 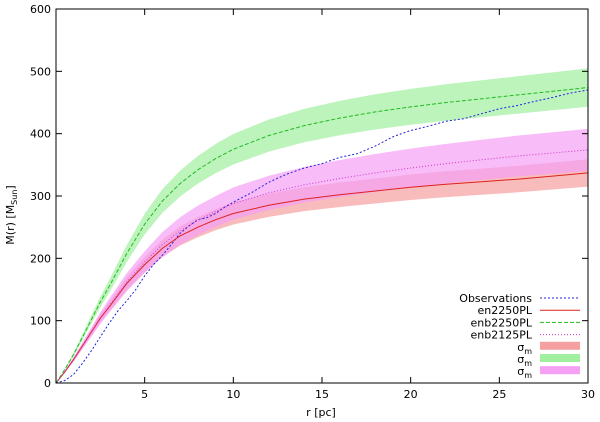 I want to click on legend-label-enb2250pl: enb2250PL, so click(x=502, y=322).